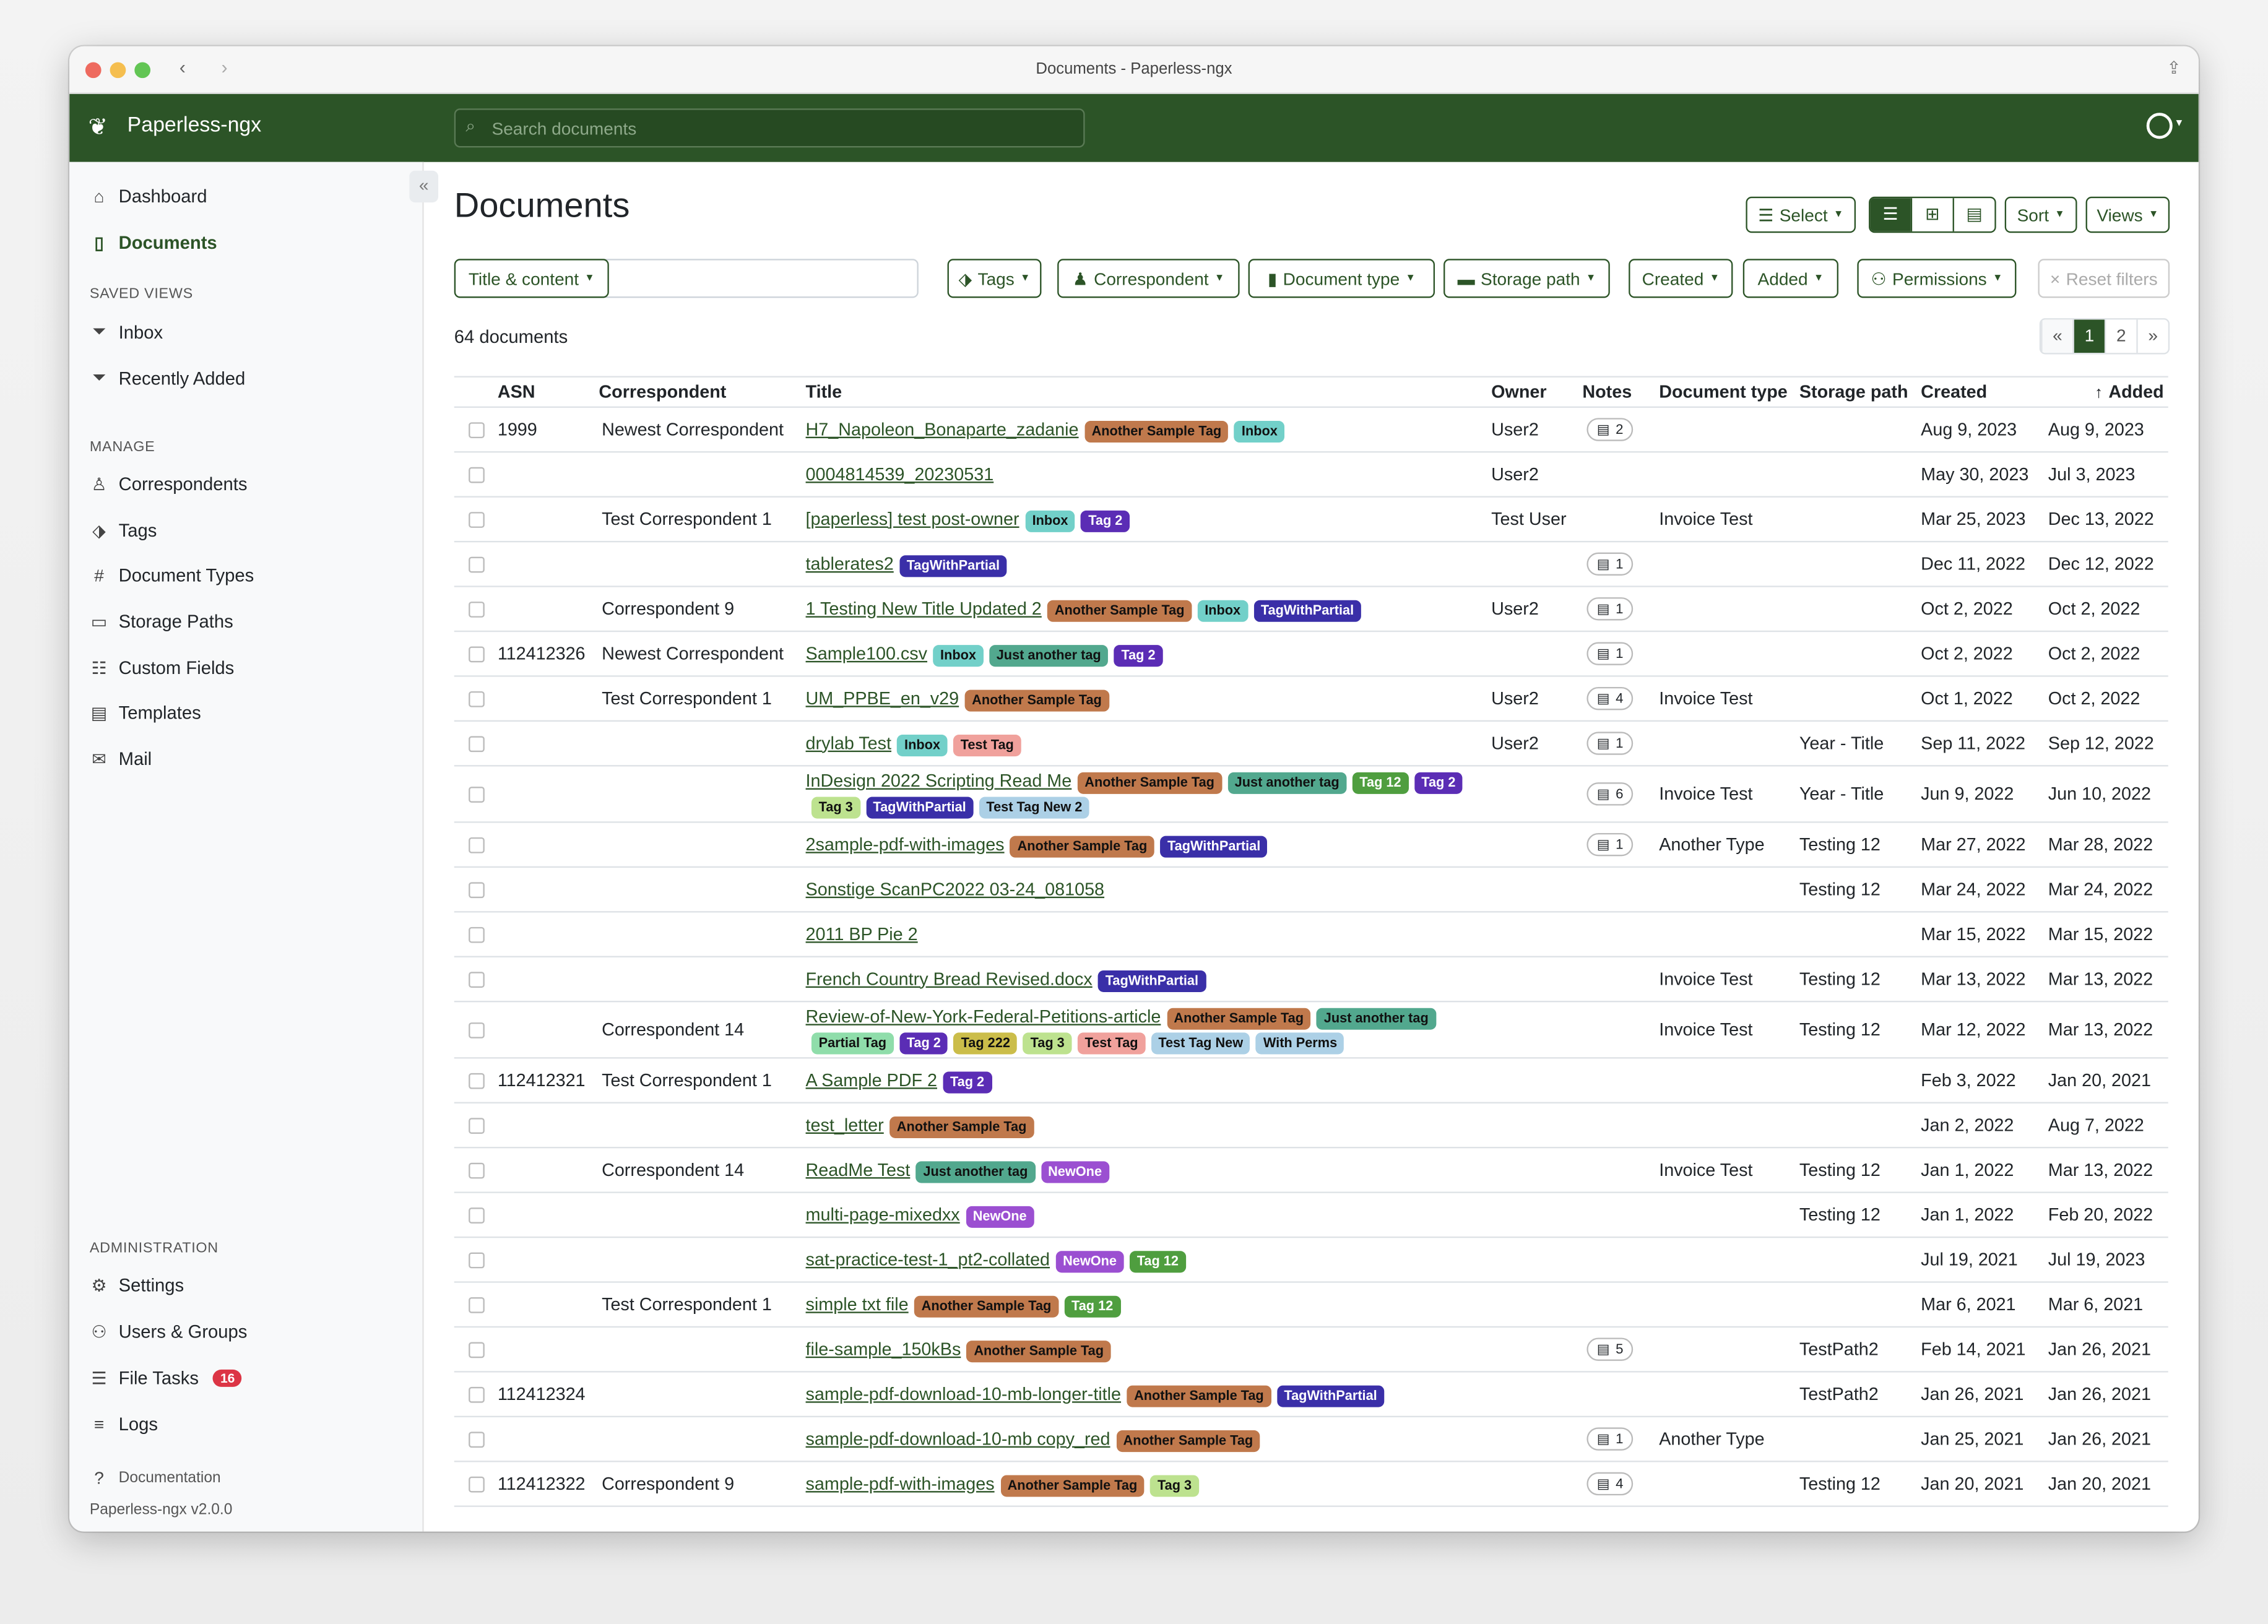 Image resolution: width=2268 pixels, height=1624 pixels. Describe the element at coordinates (1973, 215) in the screenshot. I see `view-large-cards-icon: ▤` at that location.